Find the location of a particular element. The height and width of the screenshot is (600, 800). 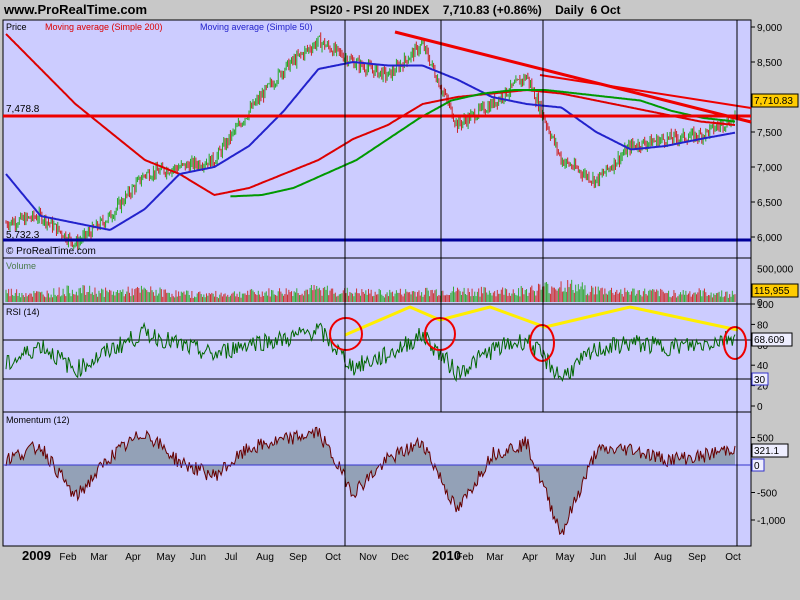

ma-green-line is located at coordinates (483, 143).